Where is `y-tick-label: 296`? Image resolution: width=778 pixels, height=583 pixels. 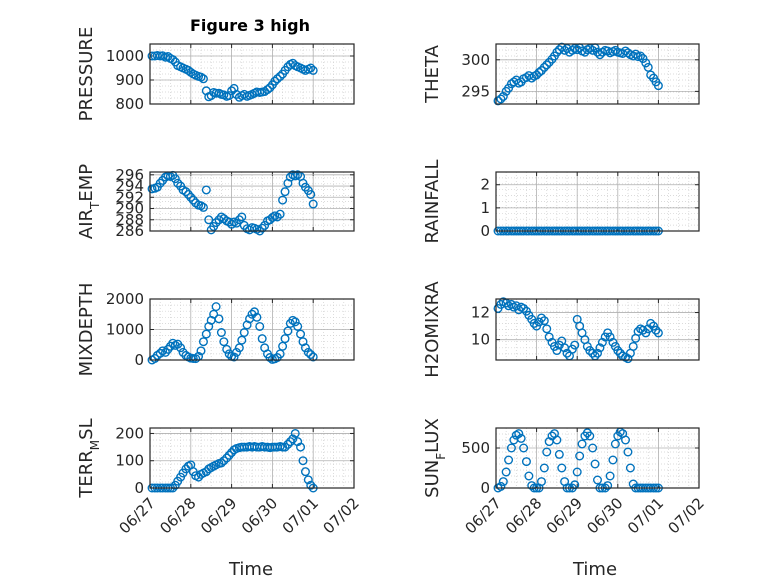 y-tick-label: 296 is located at coordinates (129, 175).